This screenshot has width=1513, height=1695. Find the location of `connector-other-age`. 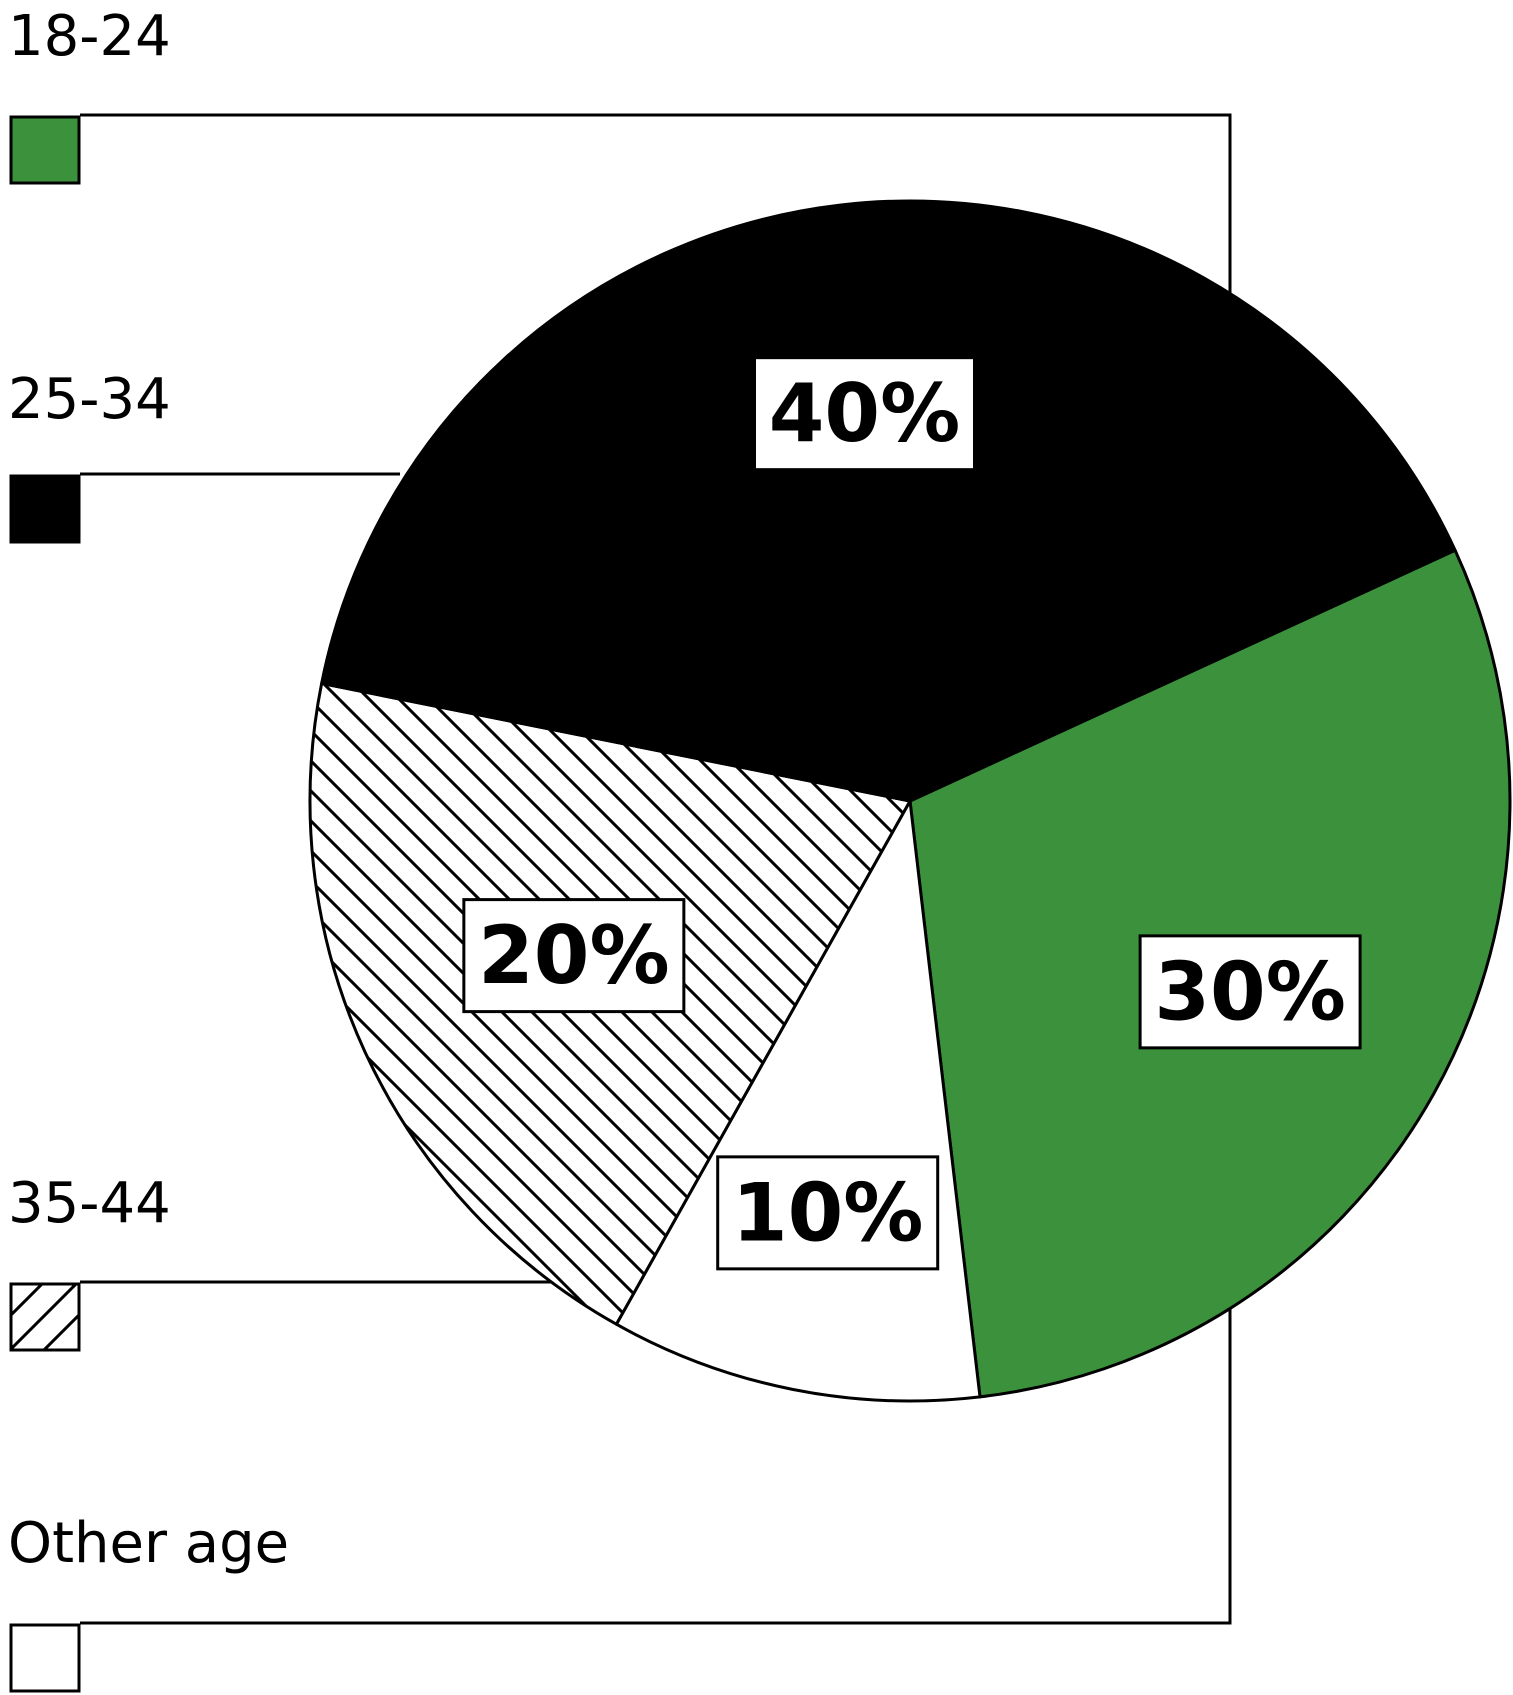

connector-other-age is located at coordinates (656, 1462).